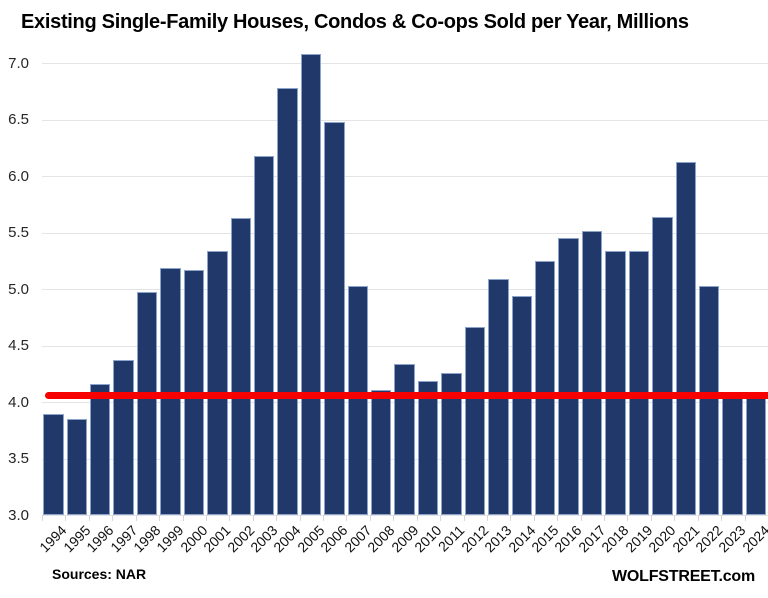 This screenshot has width=768, height=598. Describe the element at coordinates (18, 402) in the screenshot. I see `y-tick-label-4.0: 4.0` at that location.